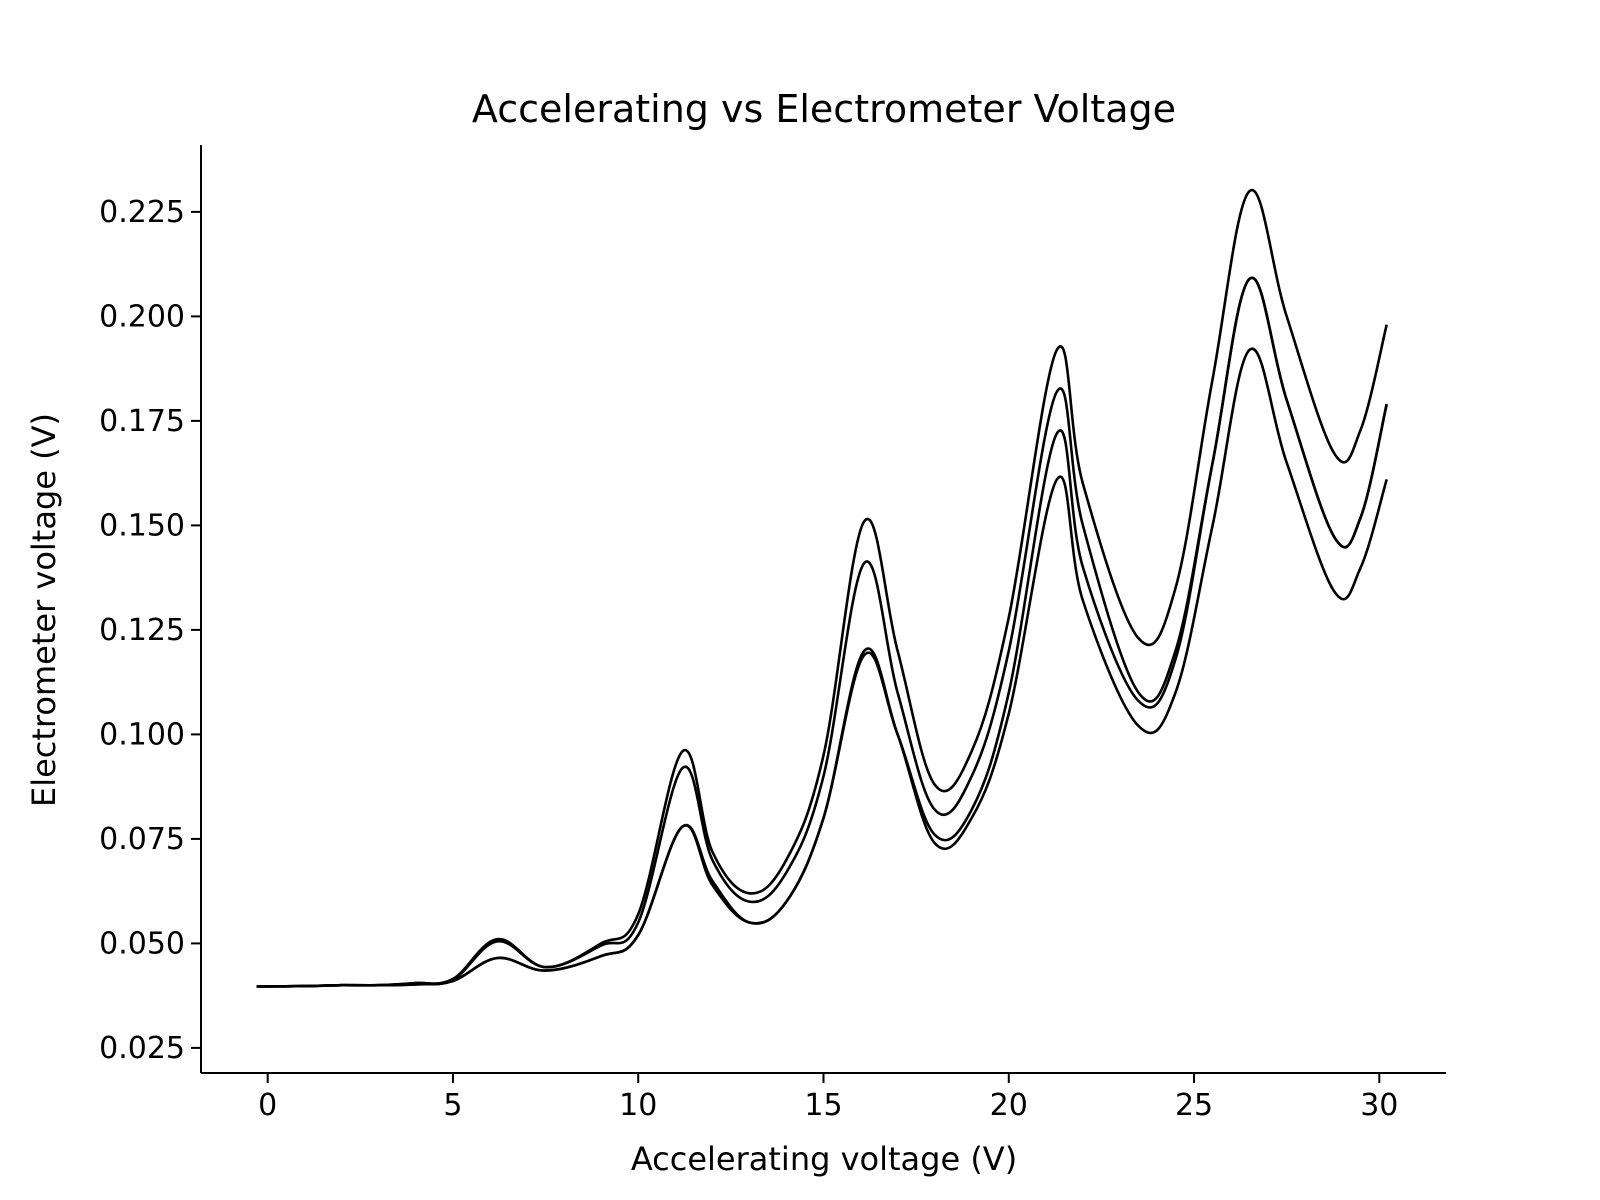 Image resolution: width=1600 pixels, height=1200 pixels. Describe the element at coordinates (142, 630) in the screenshot. I see `y-tick-label: 0.125` at that location.